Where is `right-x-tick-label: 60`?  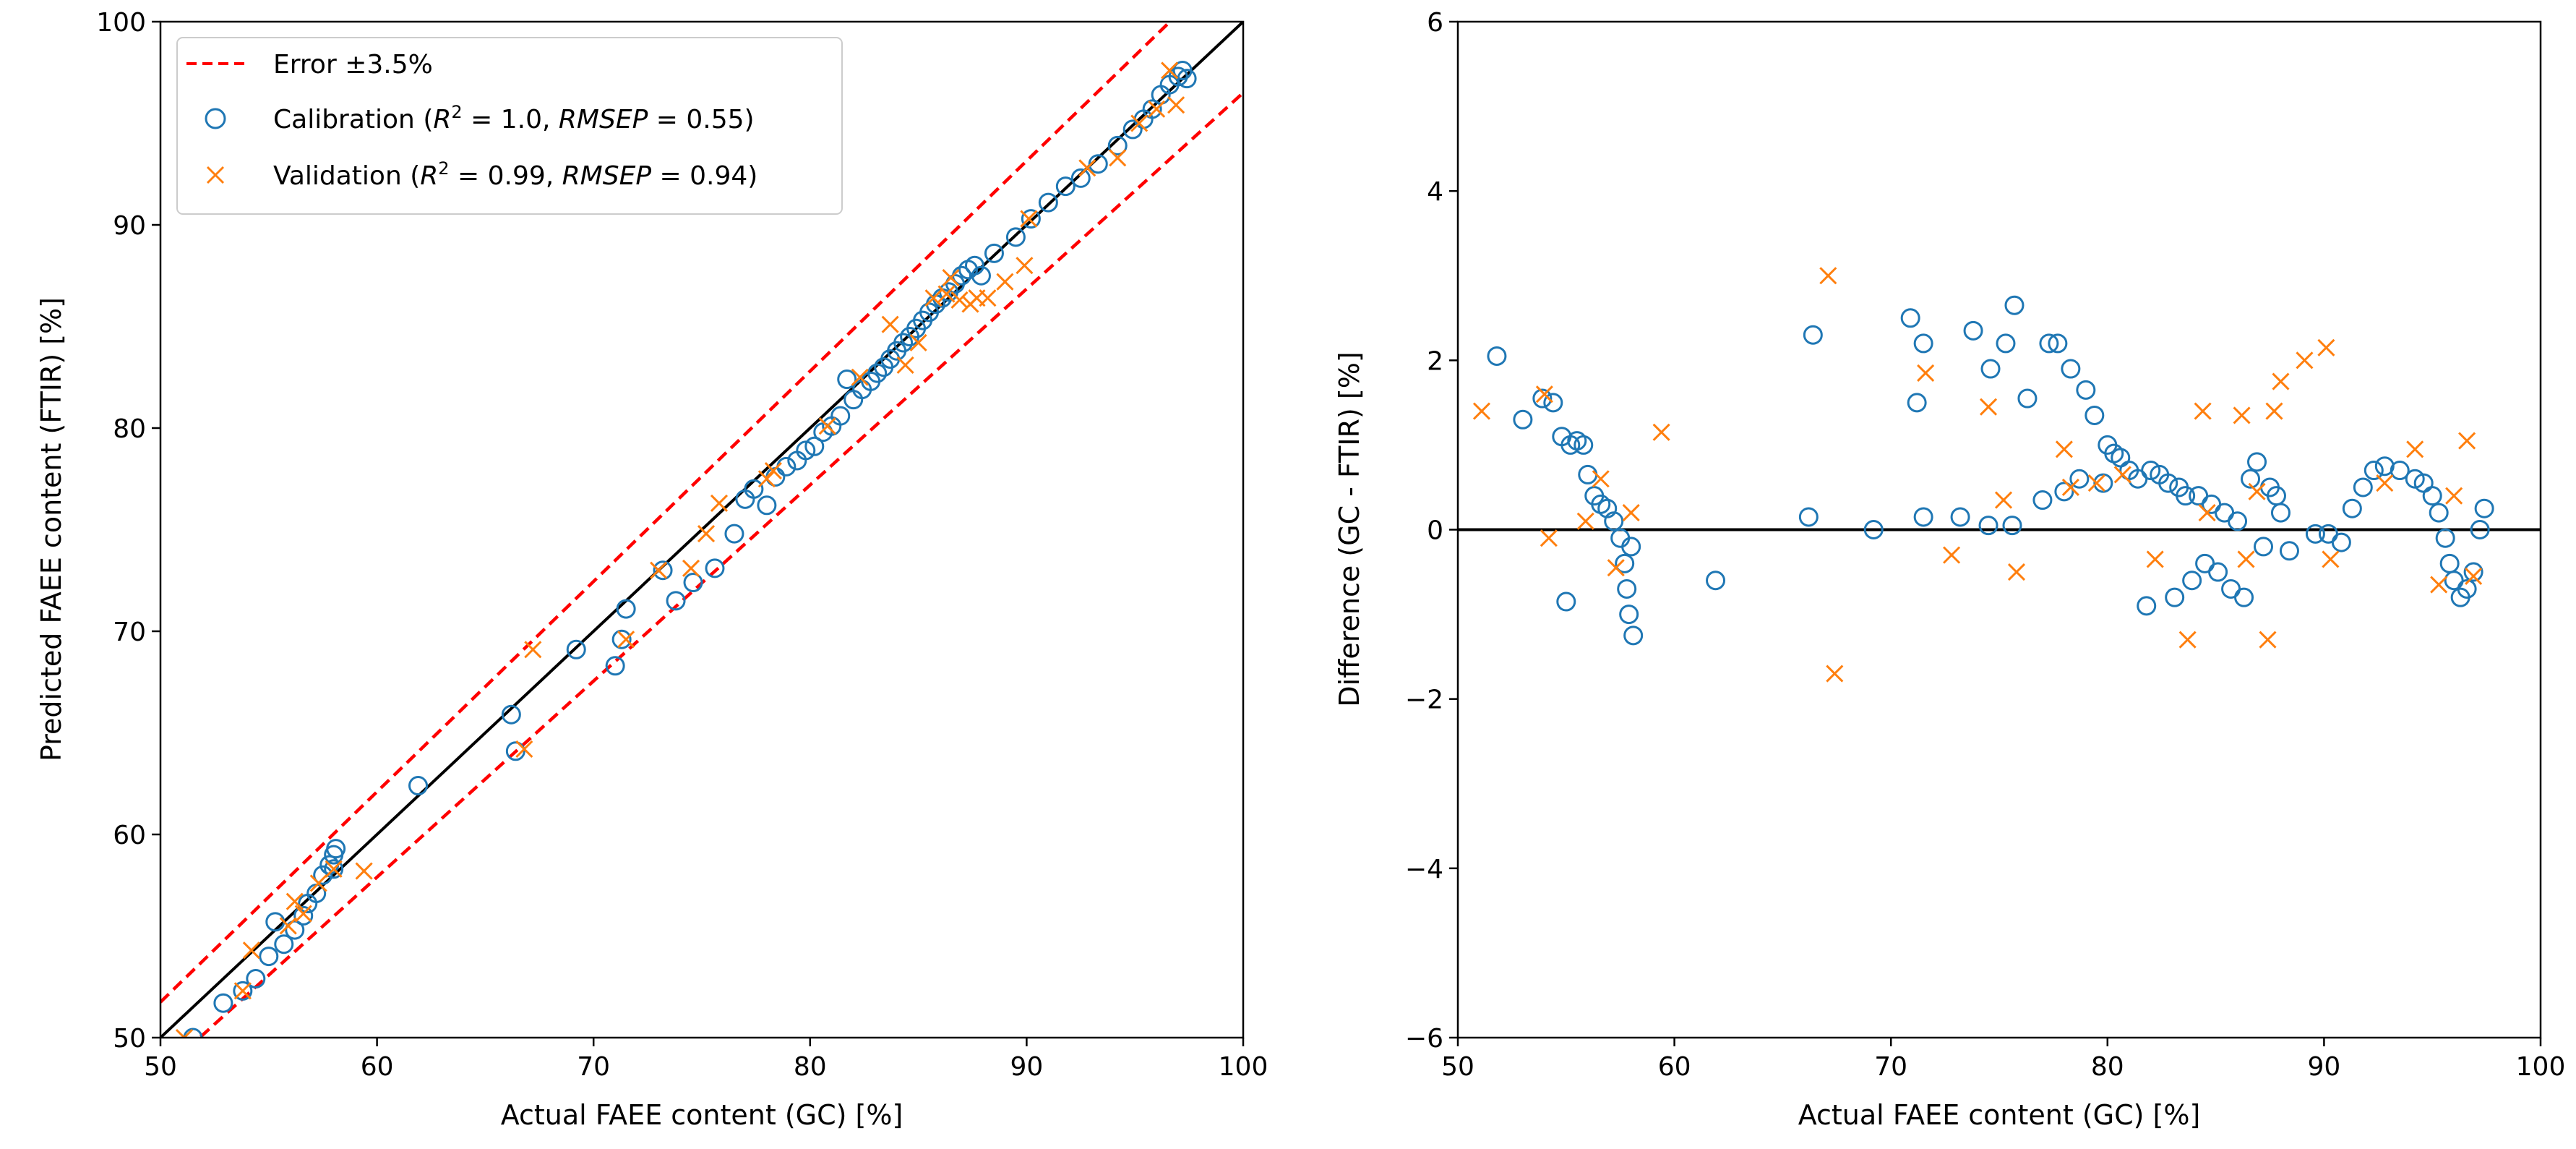
right-x-tick-label: 60 is located at coordinates (1674, 1067).